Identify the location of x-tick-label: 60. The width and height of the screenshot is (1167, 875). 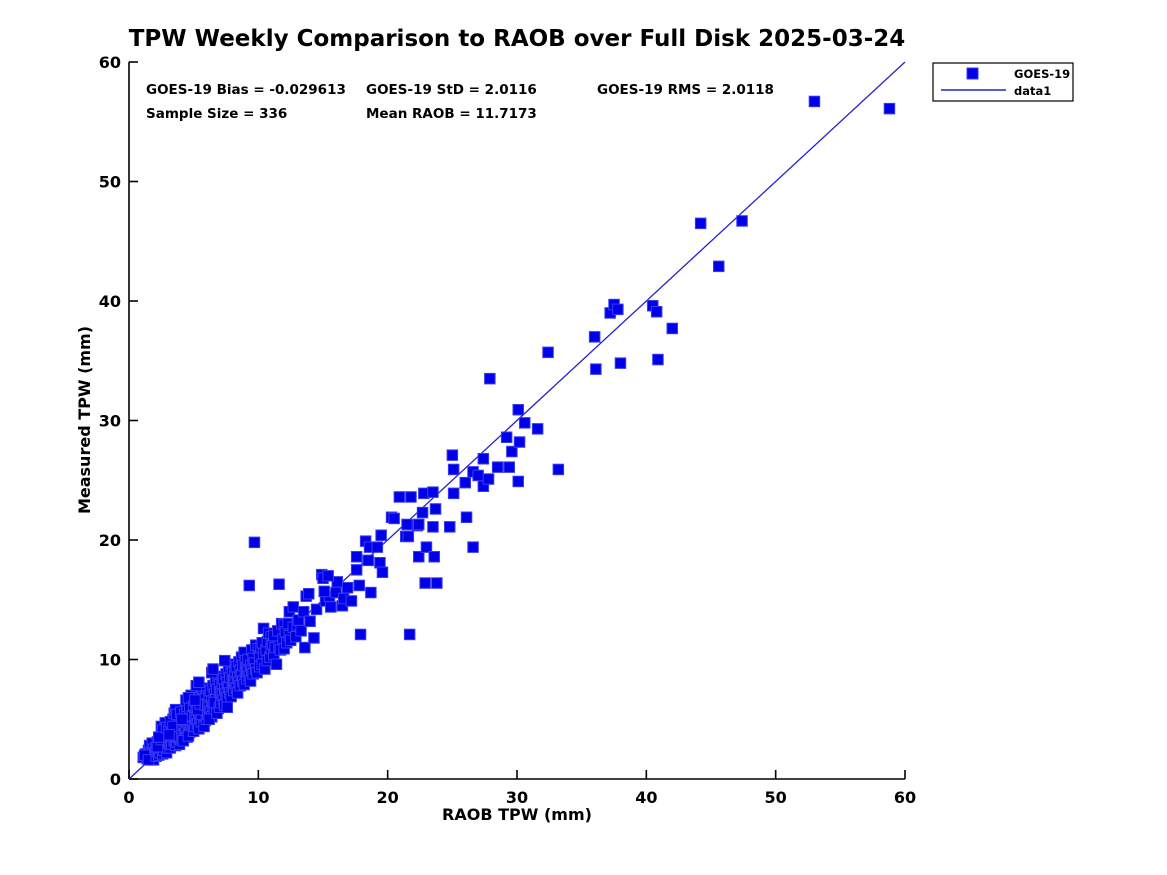
(905, 797).